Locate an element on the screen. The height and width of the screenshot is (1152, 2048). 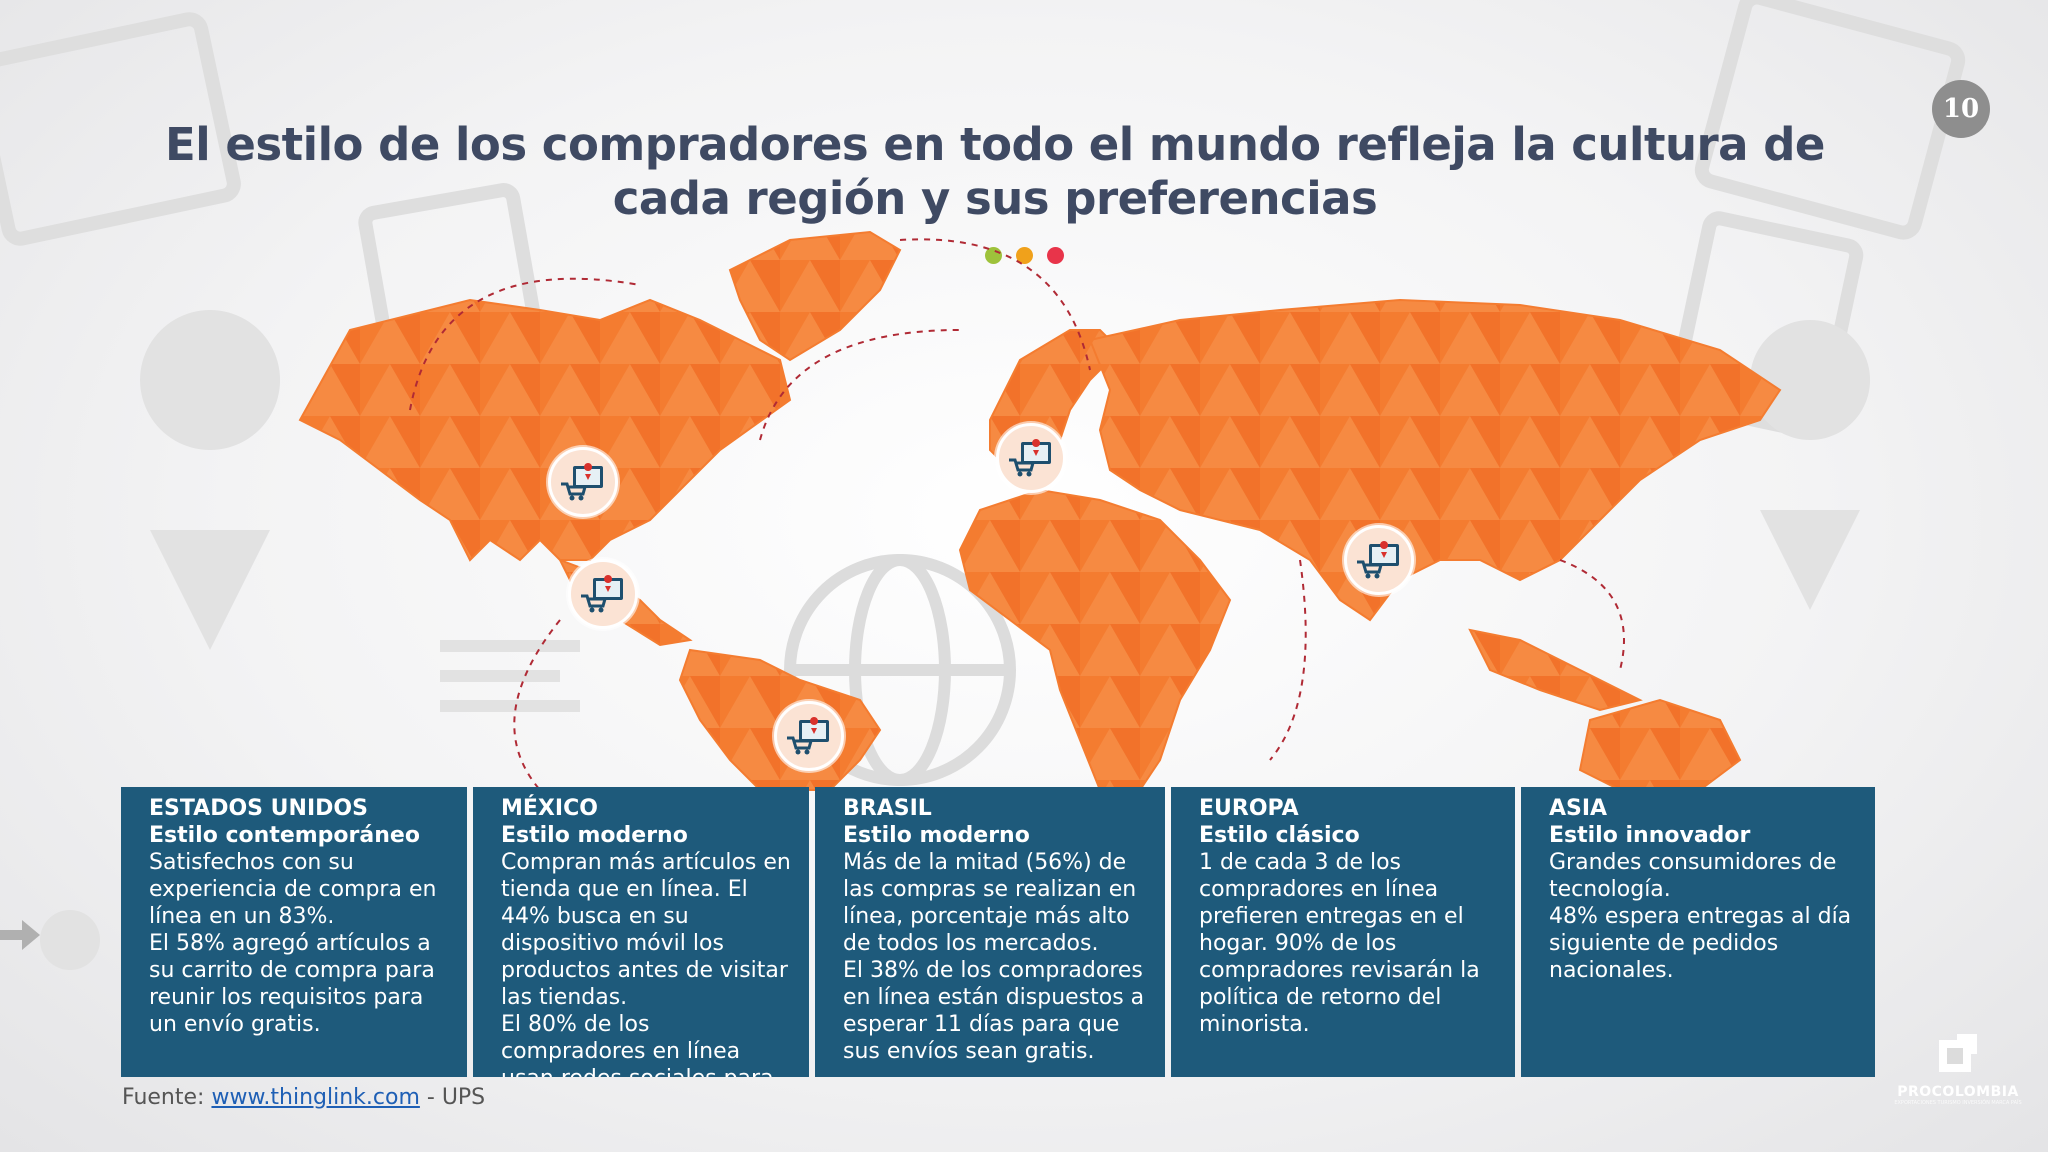
source-link: www.thinglink.com is located at coordinates (315, 1097).